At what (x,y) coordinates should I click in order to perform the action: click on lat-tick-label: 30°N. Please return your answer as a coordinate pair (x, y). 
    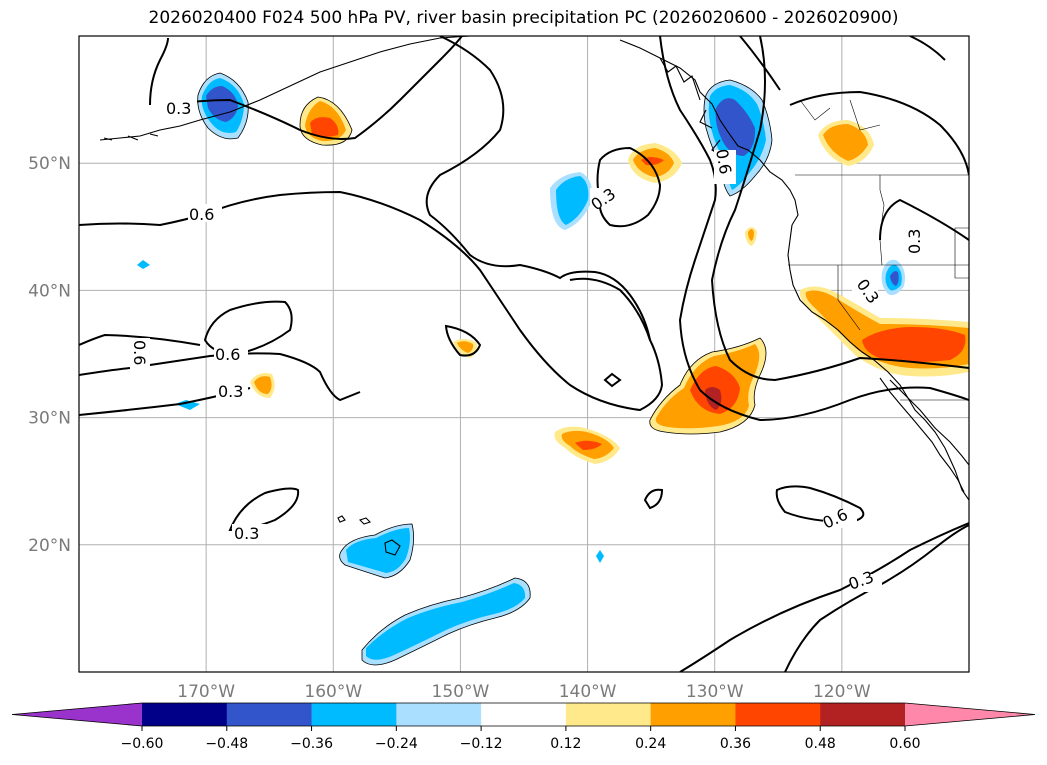
    Looking at the image, I should click on (49, 419).